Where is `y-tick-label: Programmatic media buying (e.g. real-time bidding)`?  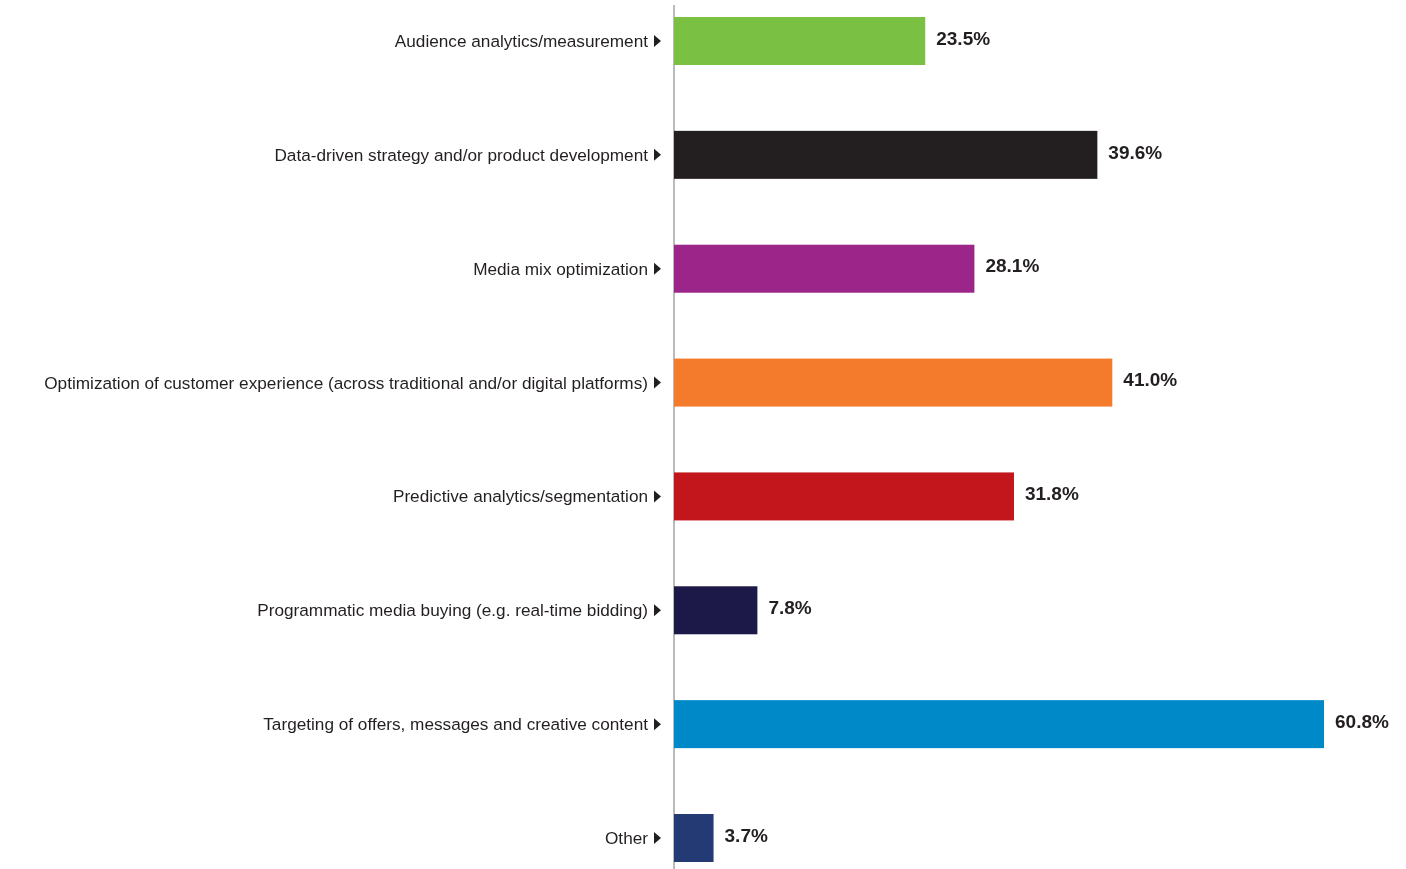
y-tick-label: Programmatic media buying (e.g. real-time bidding) is located at coordinates (452, 610).